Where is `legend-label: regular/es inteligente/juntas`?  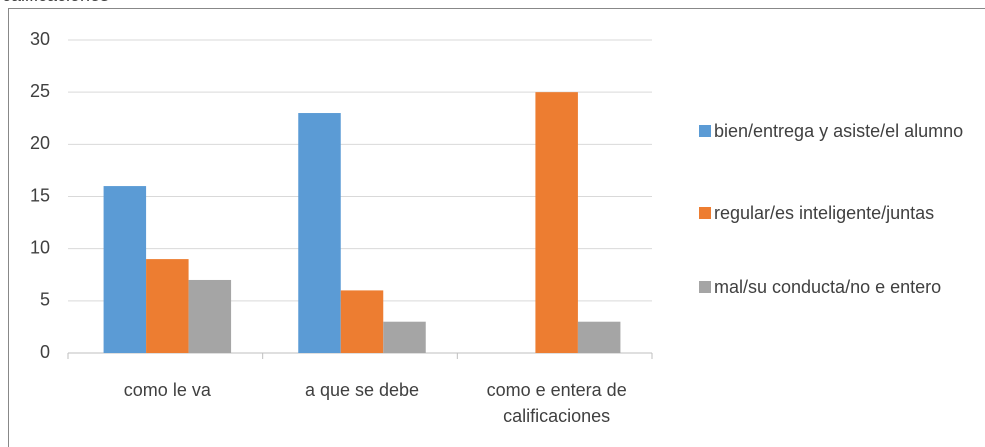 legend-label: regular/es inteligente/juntas is located at coordinates (824, 213).